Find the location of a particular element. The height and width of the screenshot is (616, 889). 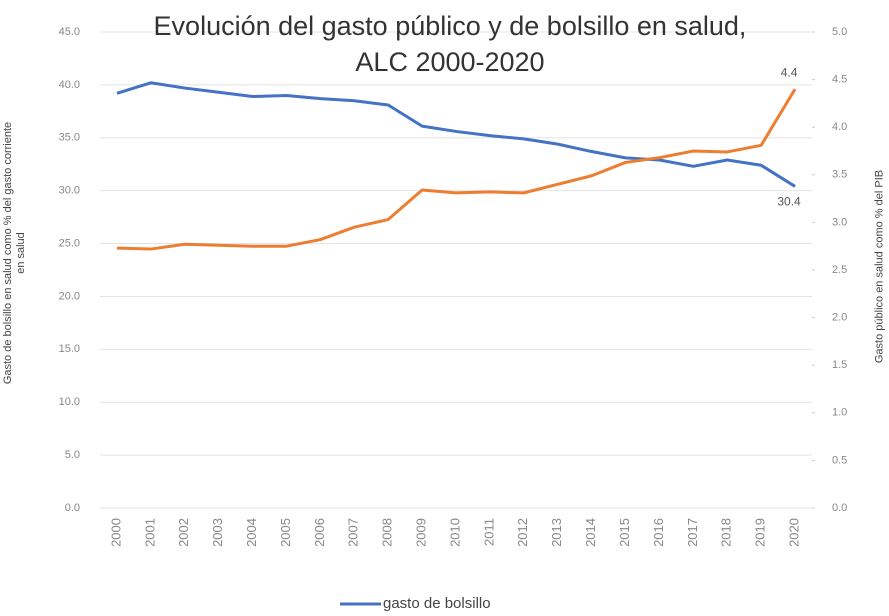

y2-axis-title: Gasto público en salud como % del PIB is located at coordinates (879, 266).